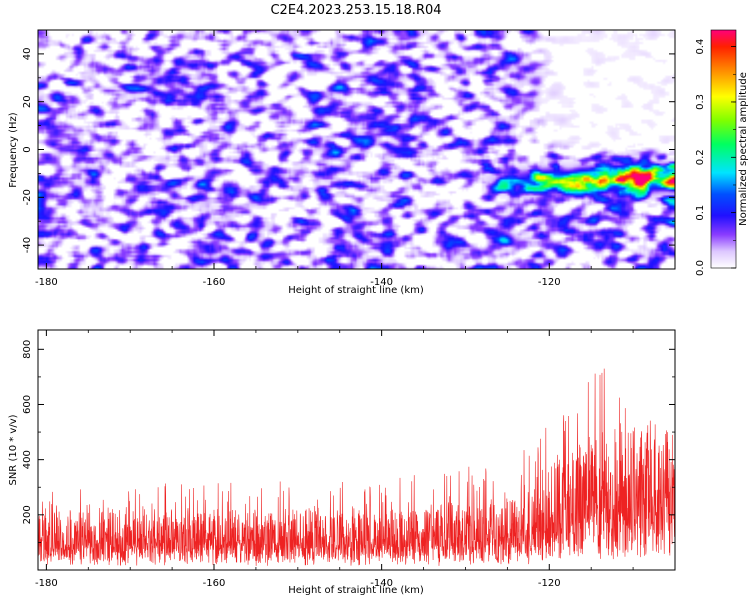 This screenshot has width=750, height=600. Describe the element at coordinates (27, 459) in the screenshot. I see `y-tick-label: 400` at that location.